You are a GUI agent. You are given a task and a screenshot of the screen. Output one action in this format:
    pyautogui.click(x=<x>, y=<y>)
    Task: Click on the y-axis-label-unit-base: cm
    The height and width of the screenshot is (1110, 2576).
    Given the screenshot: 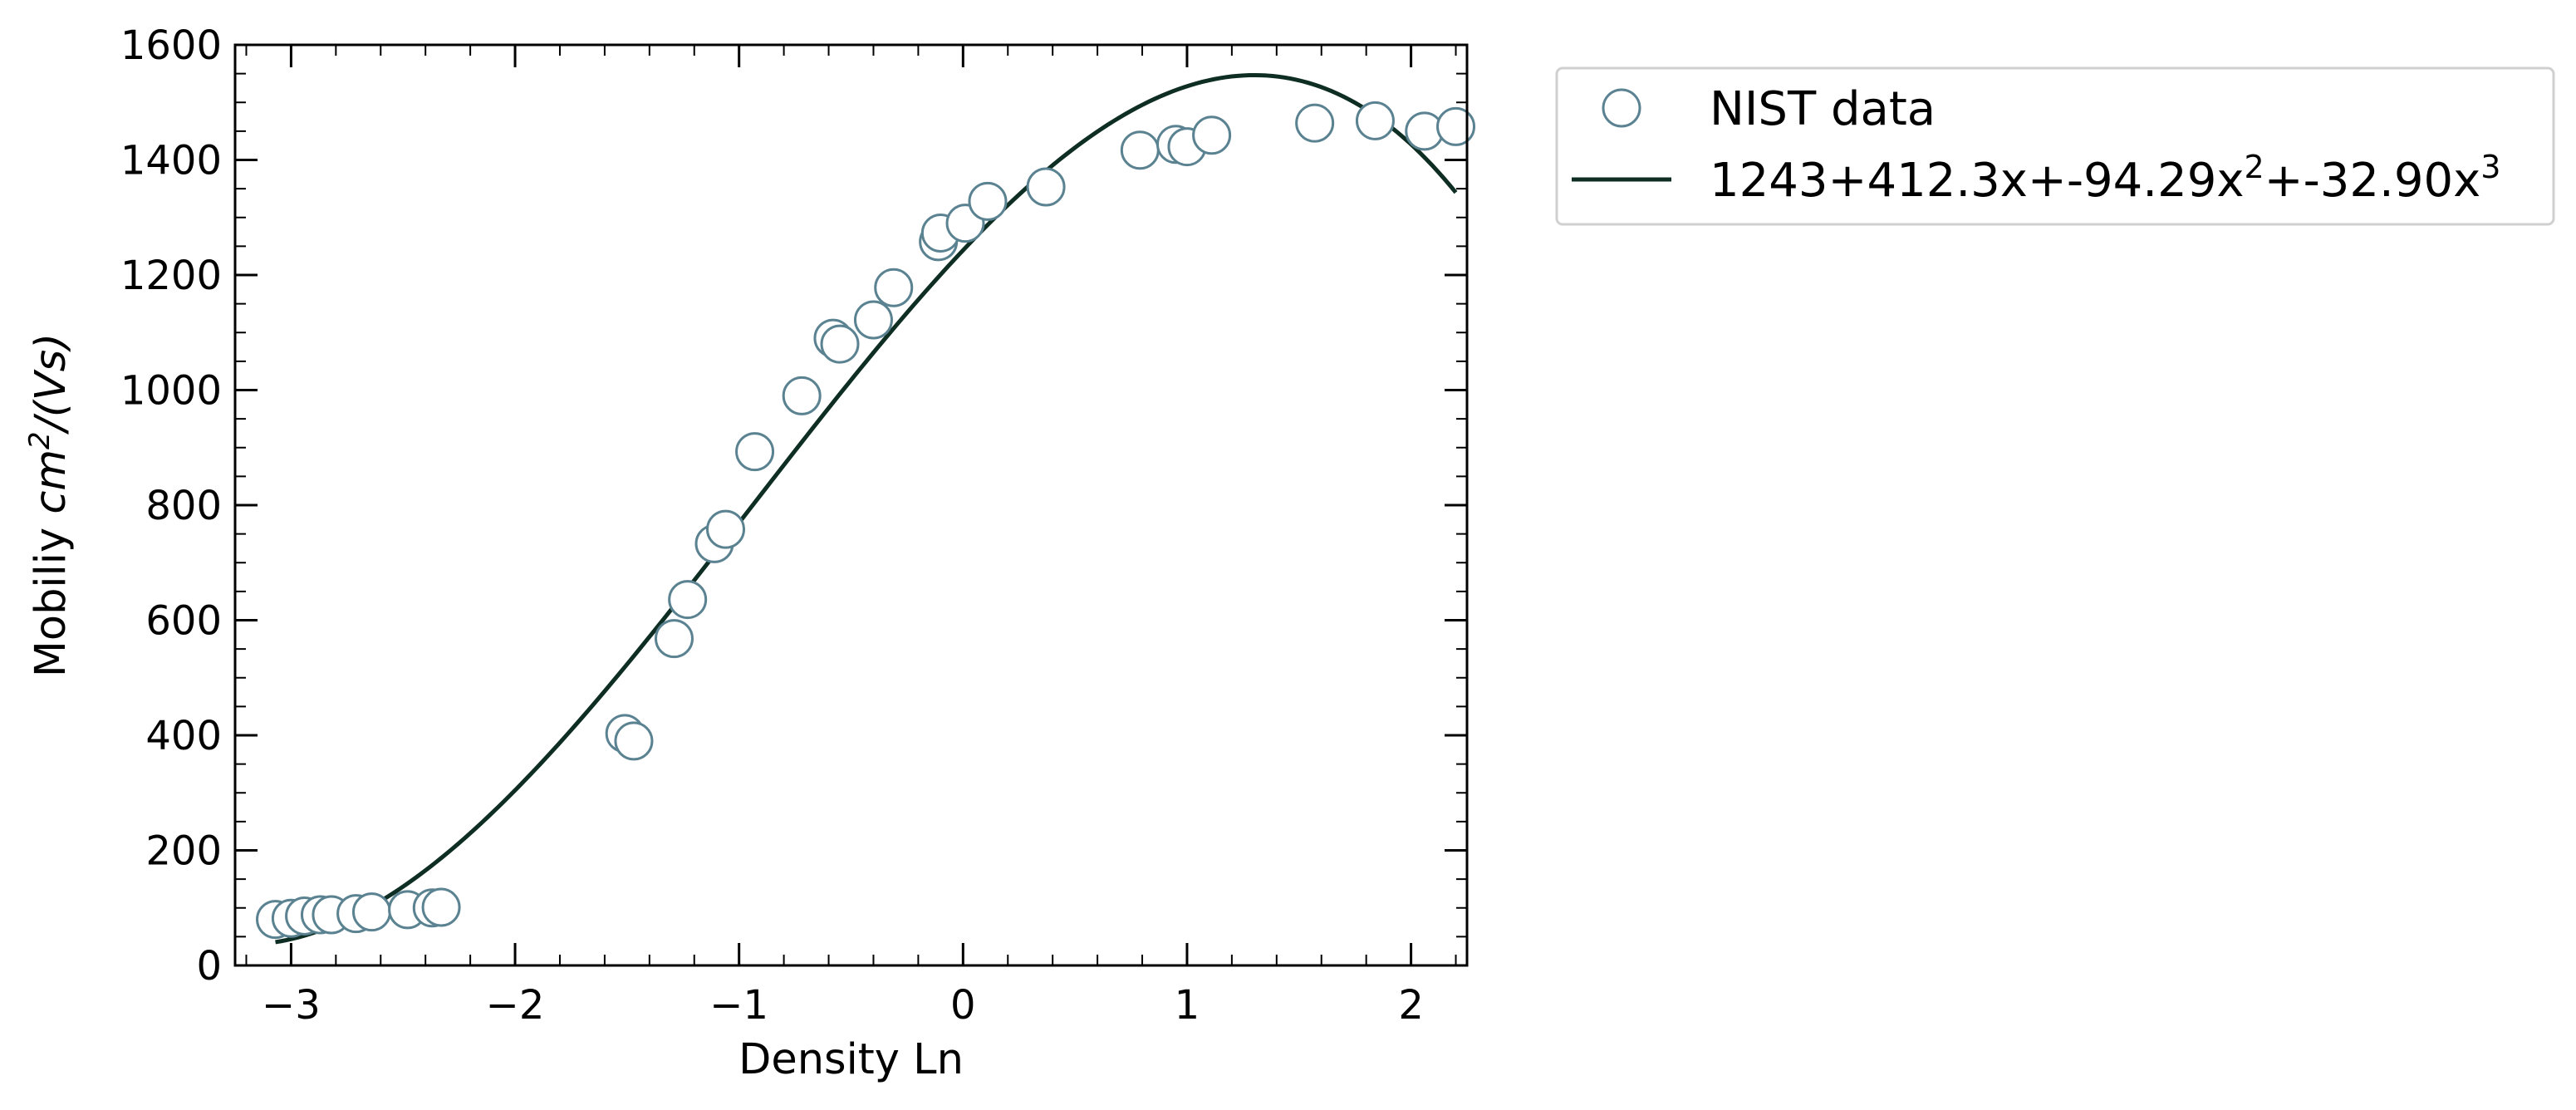 What is the action you would take?
    pyautogui.click(x=51, y=481)
    